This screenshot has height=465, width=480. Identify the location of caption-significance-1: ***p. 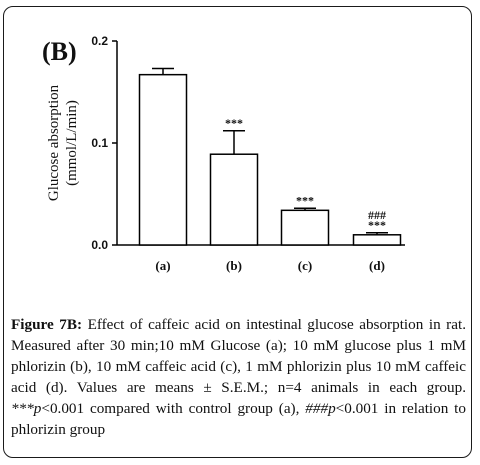
(26, 408).